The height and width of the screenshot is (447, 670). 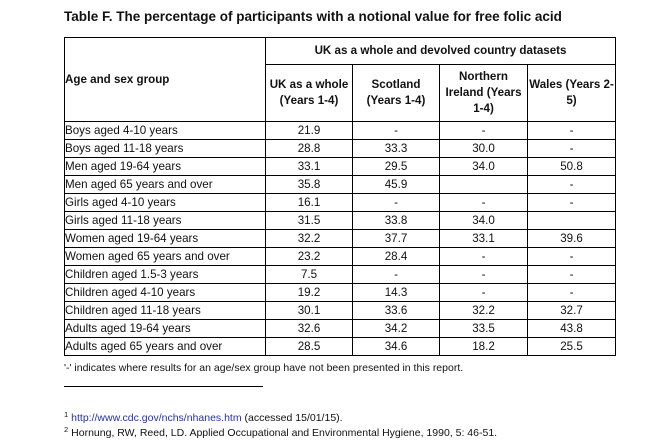 I want to click on table-row: Adults aged 19-64 years 32.6 34.2 33.5 43.8, so click(x=340, y=328).